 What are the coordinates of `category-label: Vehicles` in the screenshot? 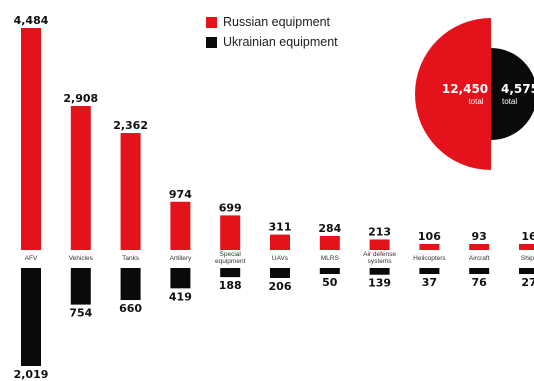 It's located at (81, 258).